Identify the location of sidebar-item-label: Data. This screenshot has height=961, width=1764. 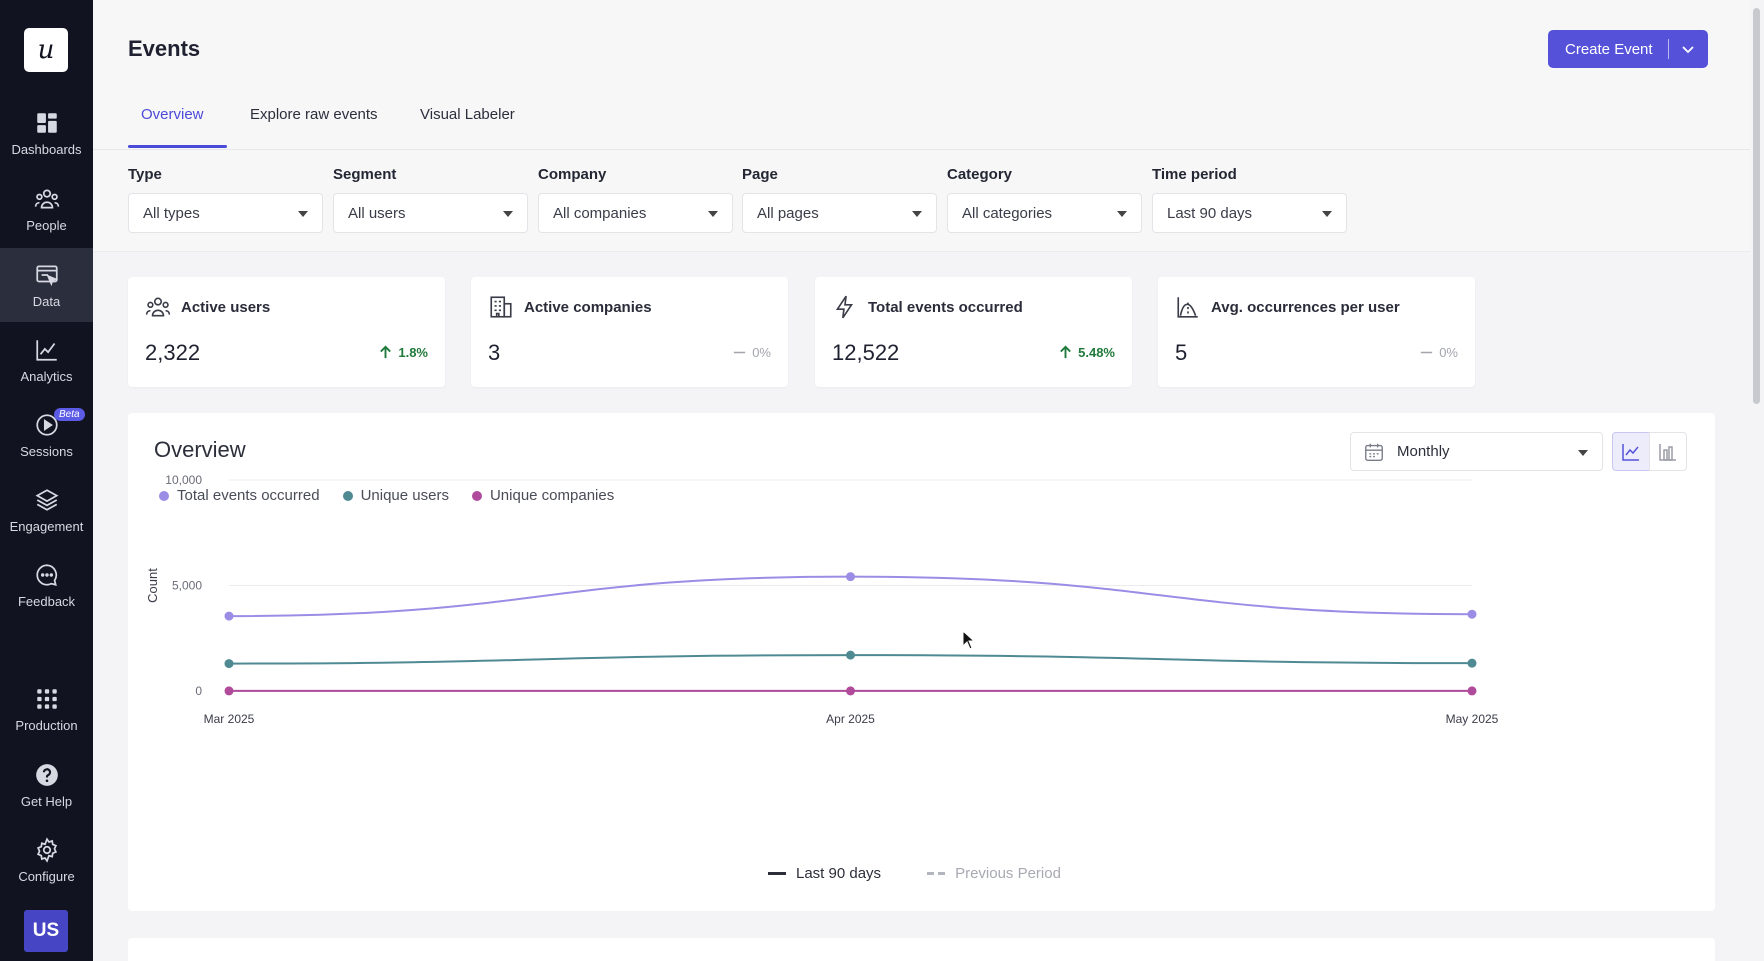
(46, 301).